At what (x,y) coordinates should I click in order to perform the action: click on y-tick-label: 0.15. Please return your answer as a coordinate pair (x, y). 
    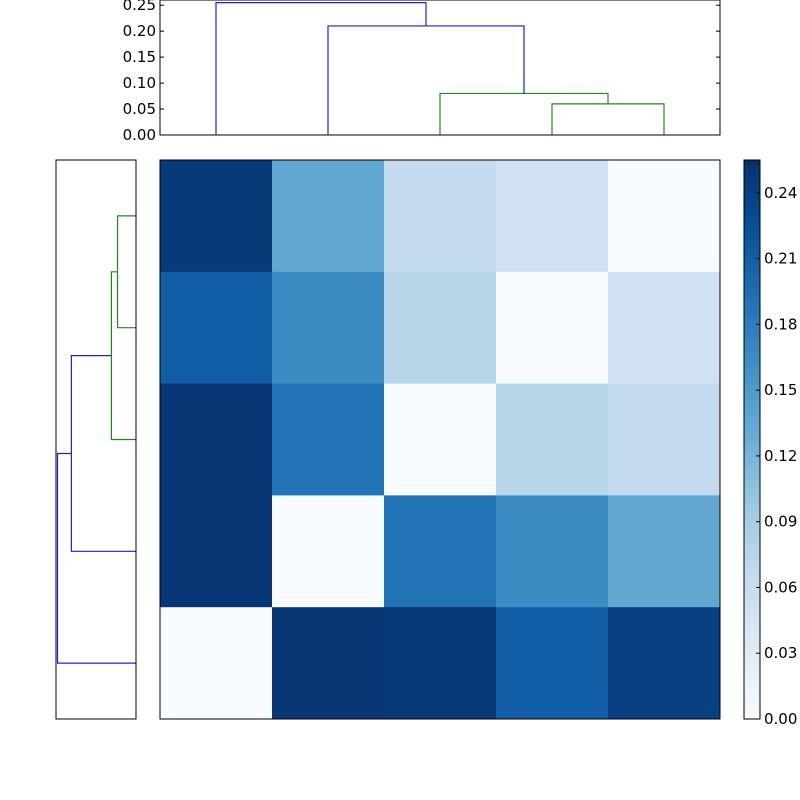
    Looking at the image, I should click on (139, 57).